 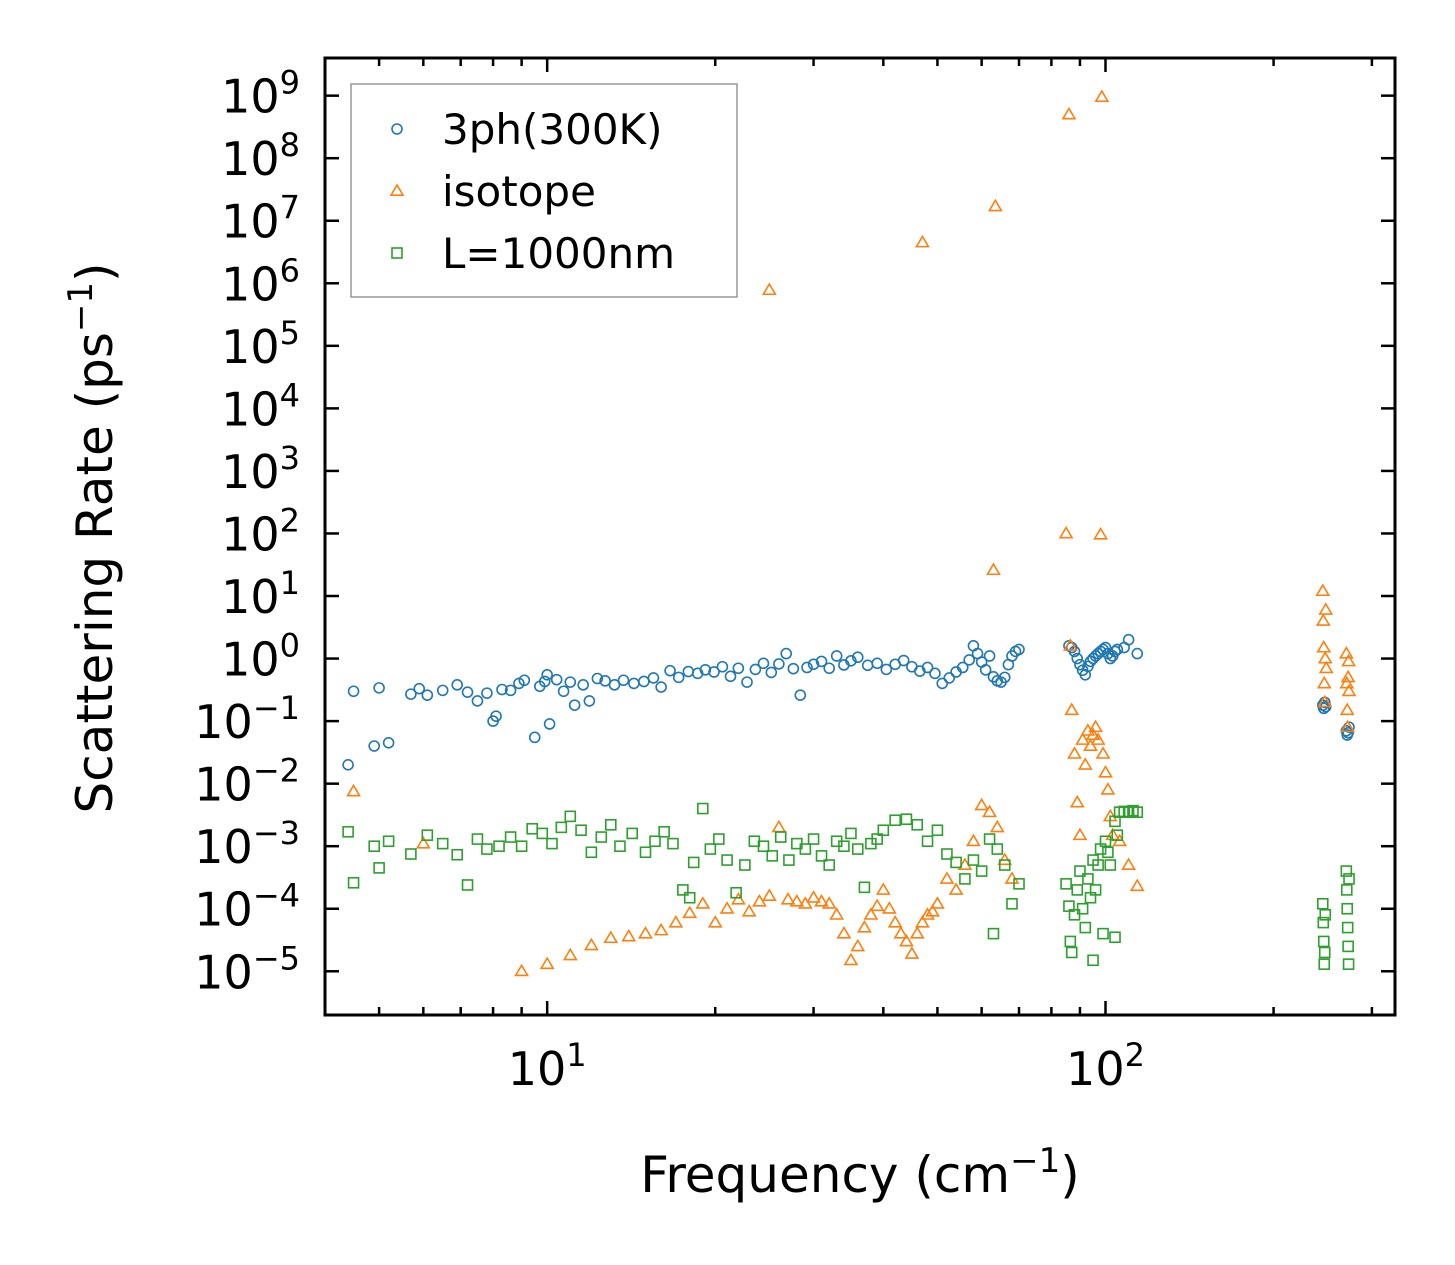 What do you see at coordinates (247, 907) in the screenshot?
I see `y-tick-label: 10⁻⁴` at bounding box center [247, 907].